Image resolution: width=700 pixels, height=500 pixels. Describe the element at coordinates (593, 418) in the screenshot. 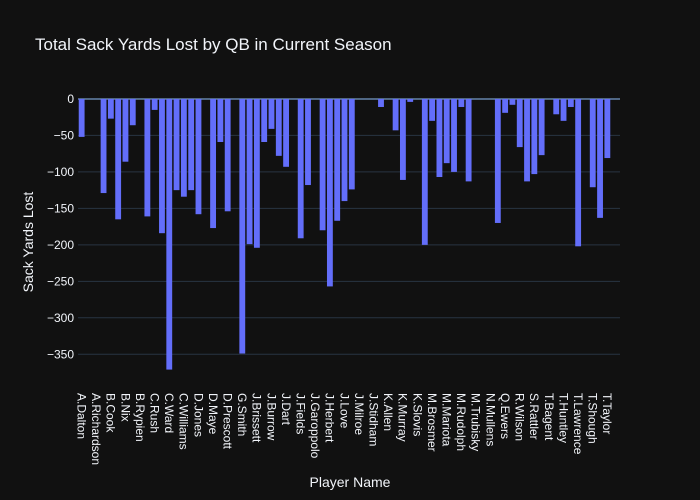

I see `x-tick-label: T.Shough` at that location.